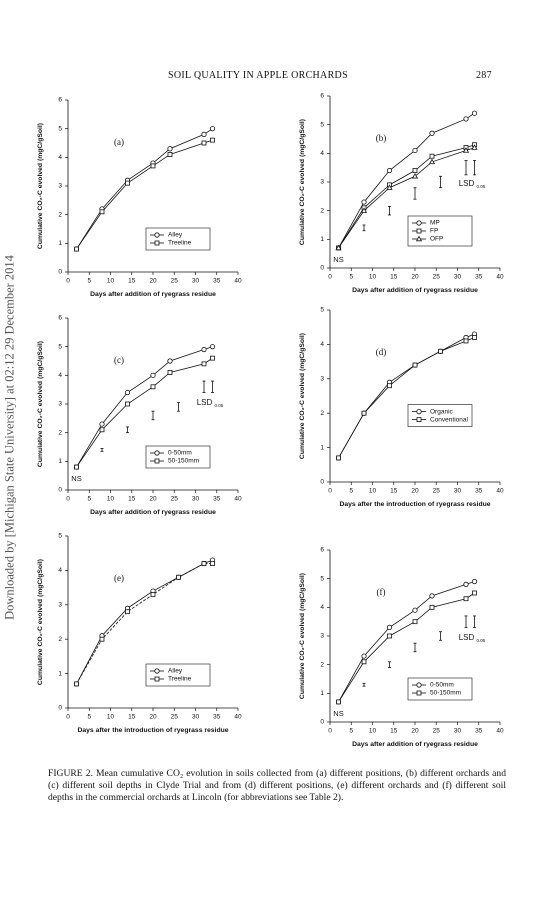 This screenshot has width=550, height=900. I want to click on legend-box, so click(440, 415).